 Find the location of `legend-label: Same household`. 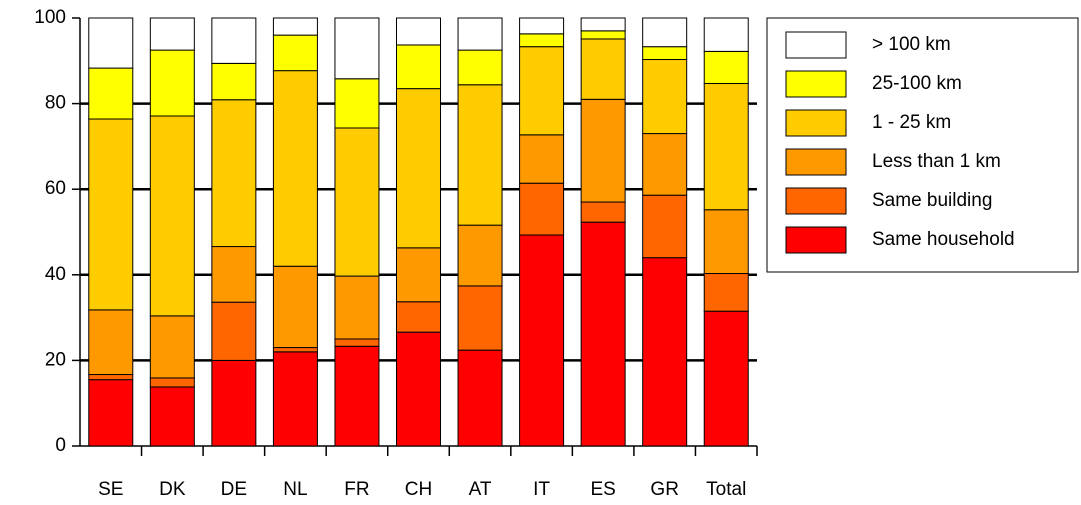

legend-label: Same household is located at coordinates (943, 239).